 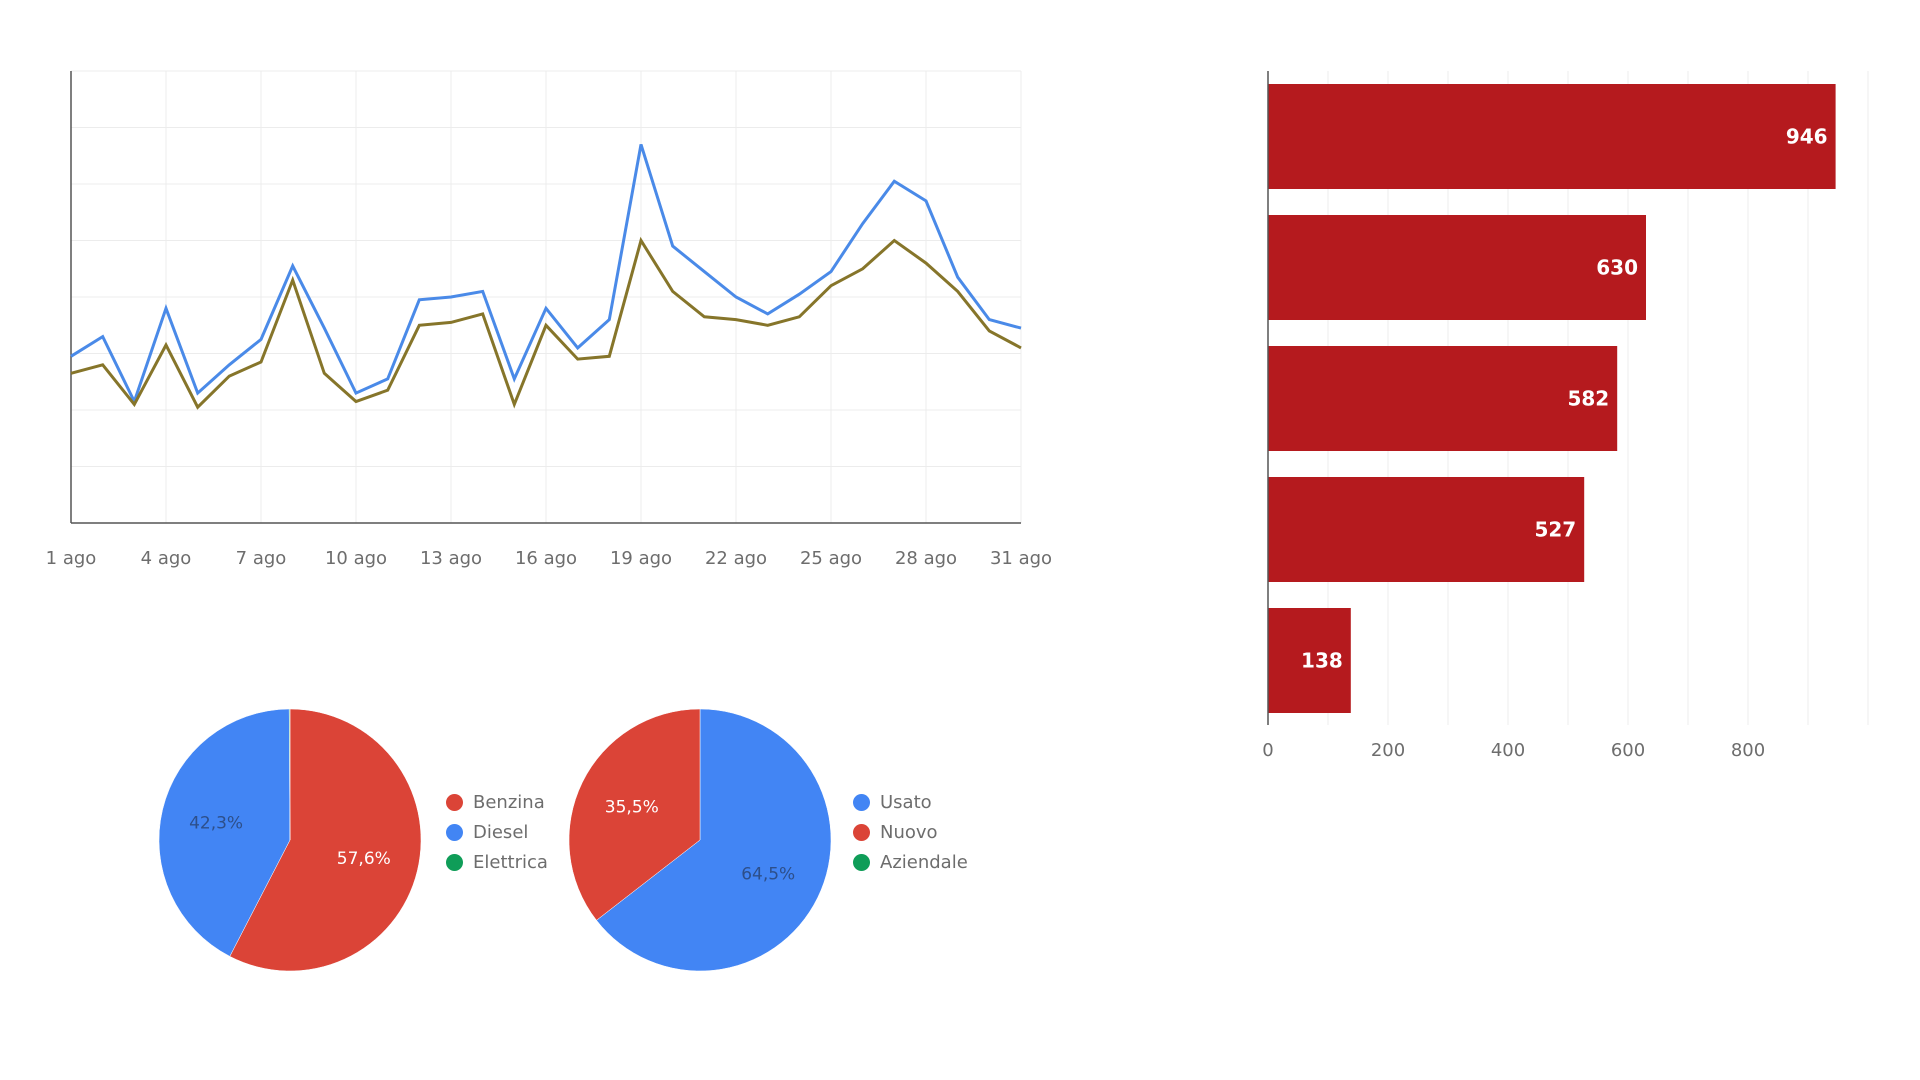 I want to click on x-tick-label: 7 ago, so click(x=261, y=558).